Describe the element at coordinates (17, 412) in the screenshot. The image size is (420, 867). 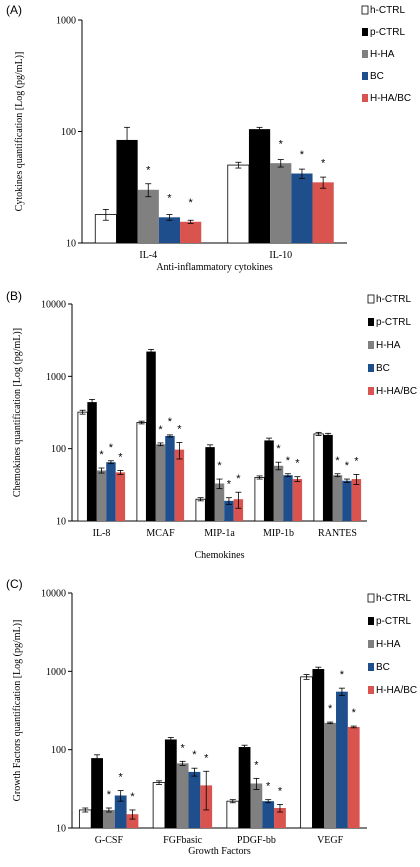
I see `y-axis-title: Chemokines quantification [Log (pg/mL)]` at that location.